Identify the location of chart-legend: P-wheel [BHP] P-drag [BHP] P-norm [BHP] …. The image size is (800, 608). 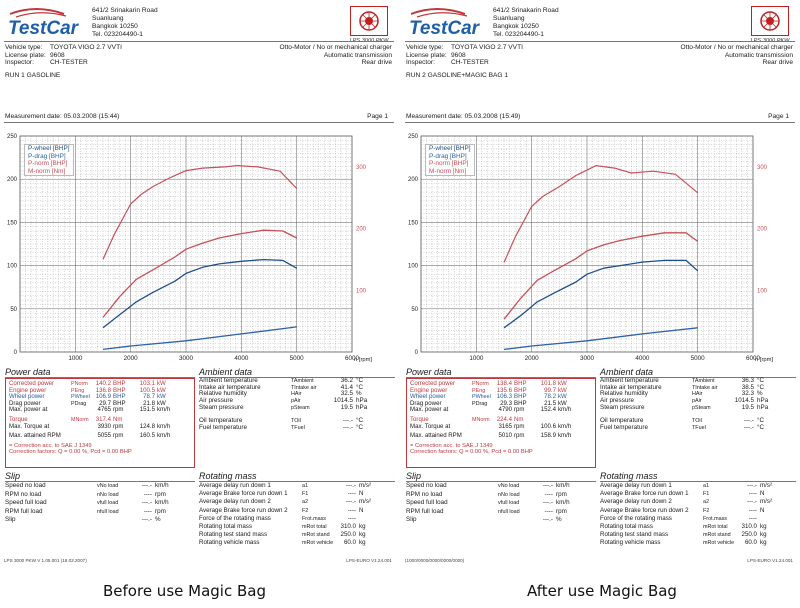
(450, 160).